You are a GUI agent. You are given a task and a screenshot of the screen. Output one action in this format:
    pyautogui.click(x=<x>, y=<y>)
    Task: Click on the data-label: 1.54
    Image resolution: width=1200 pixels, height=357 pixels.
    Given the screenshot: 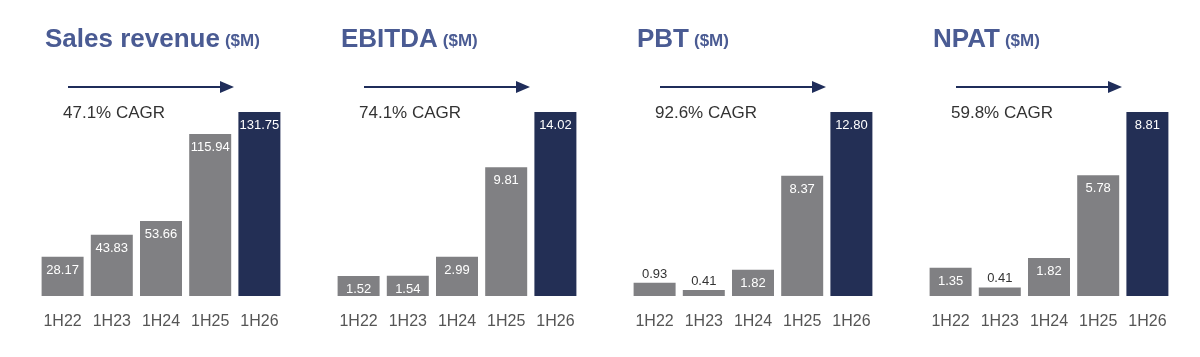 What is the action you would take?
    pyautogui.click(x=408, y=288)
    